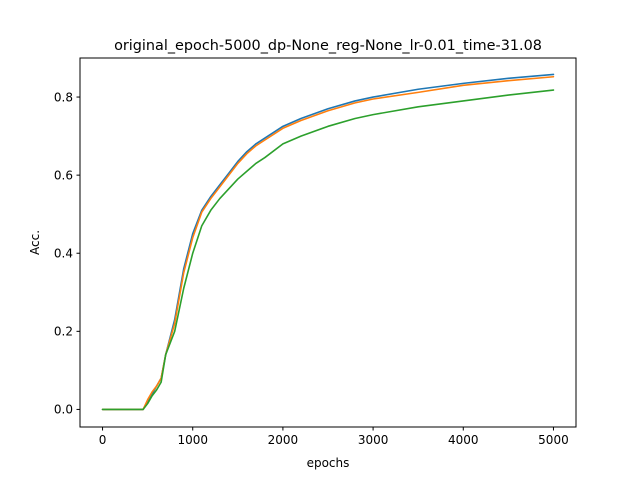 Image resolution: width=640 pixels, height=480 pixels. What do you see at coordinates (334, 437) in the screenshot?
I see `x-axis: 0 1000 2000 3000 4000 5000` at bounding box center [334, 437].